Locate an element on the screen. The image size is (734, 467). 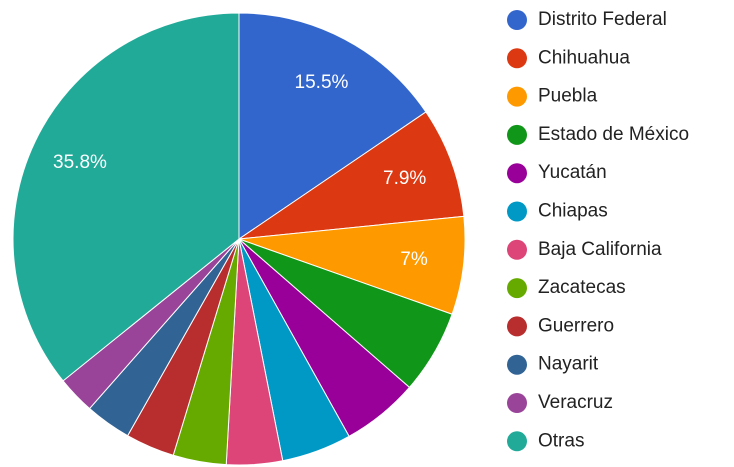
data-label: 7.9% is located at coordinates (404, 178).